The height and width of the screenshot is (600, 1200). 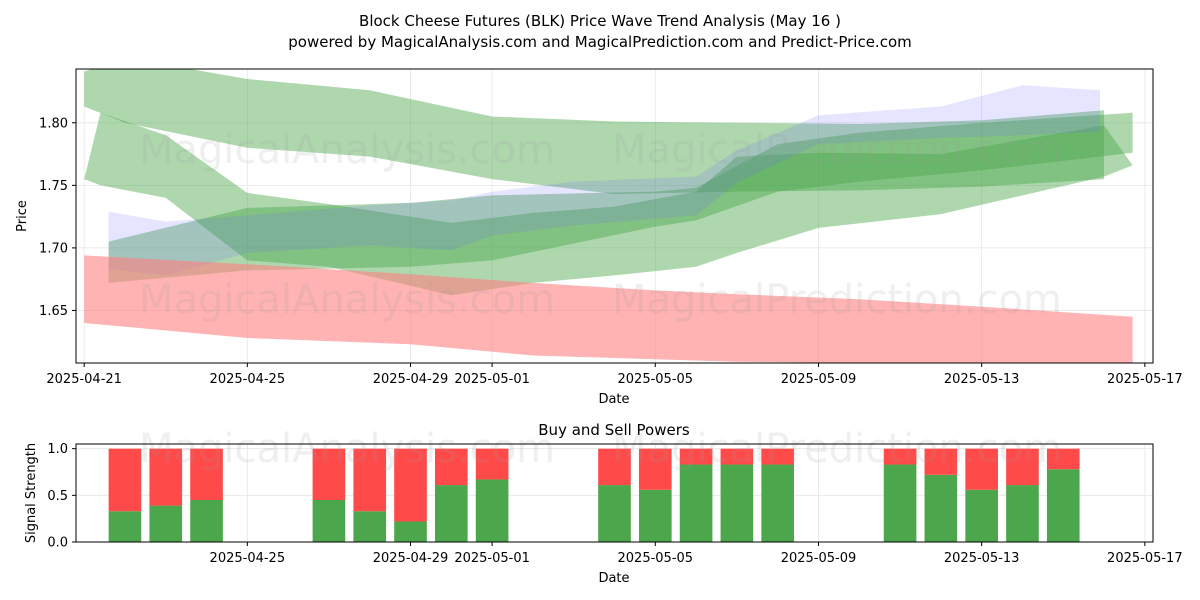 I want to click on signal-x-tick-label: 2025-05-17, so click(x=1145, y=558).